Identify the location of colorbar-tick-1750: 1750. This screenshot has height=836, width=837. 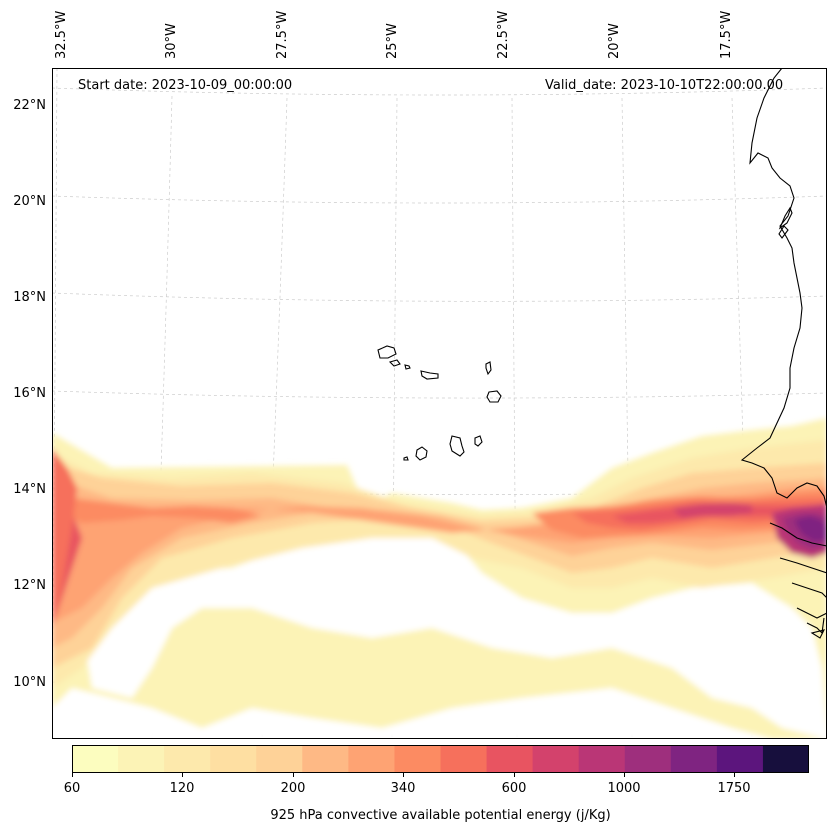
(734, 788).